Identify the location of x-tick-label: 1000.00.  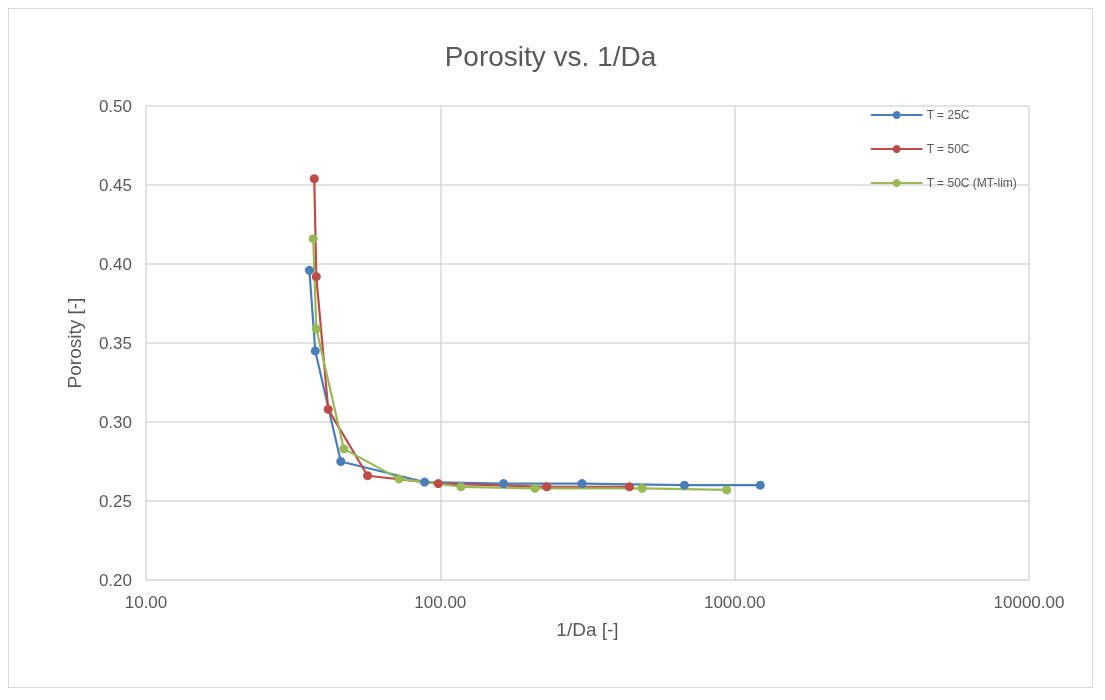
(734, 602).